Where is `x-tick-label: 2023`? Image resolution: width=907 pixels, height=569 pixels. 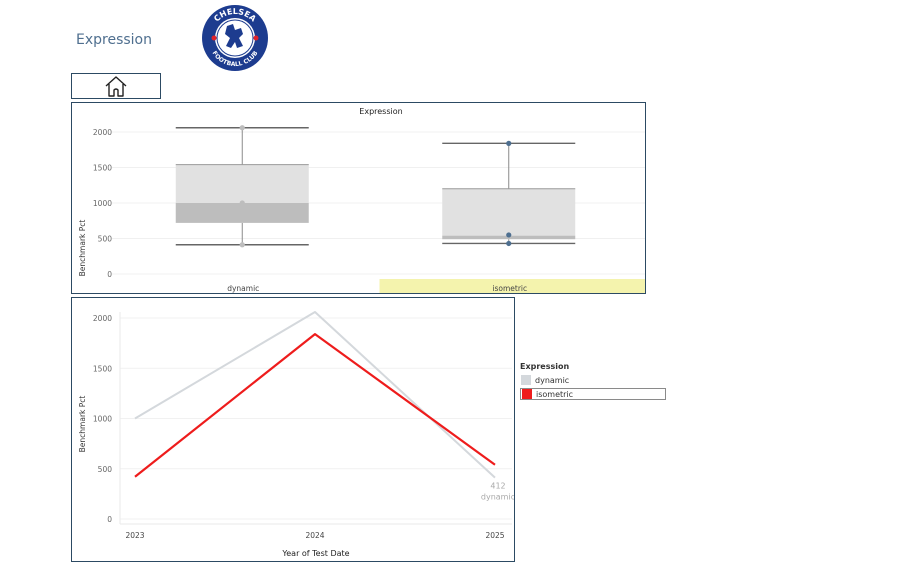 x-tick-label: 2023 is located at coordinates (134, 535).